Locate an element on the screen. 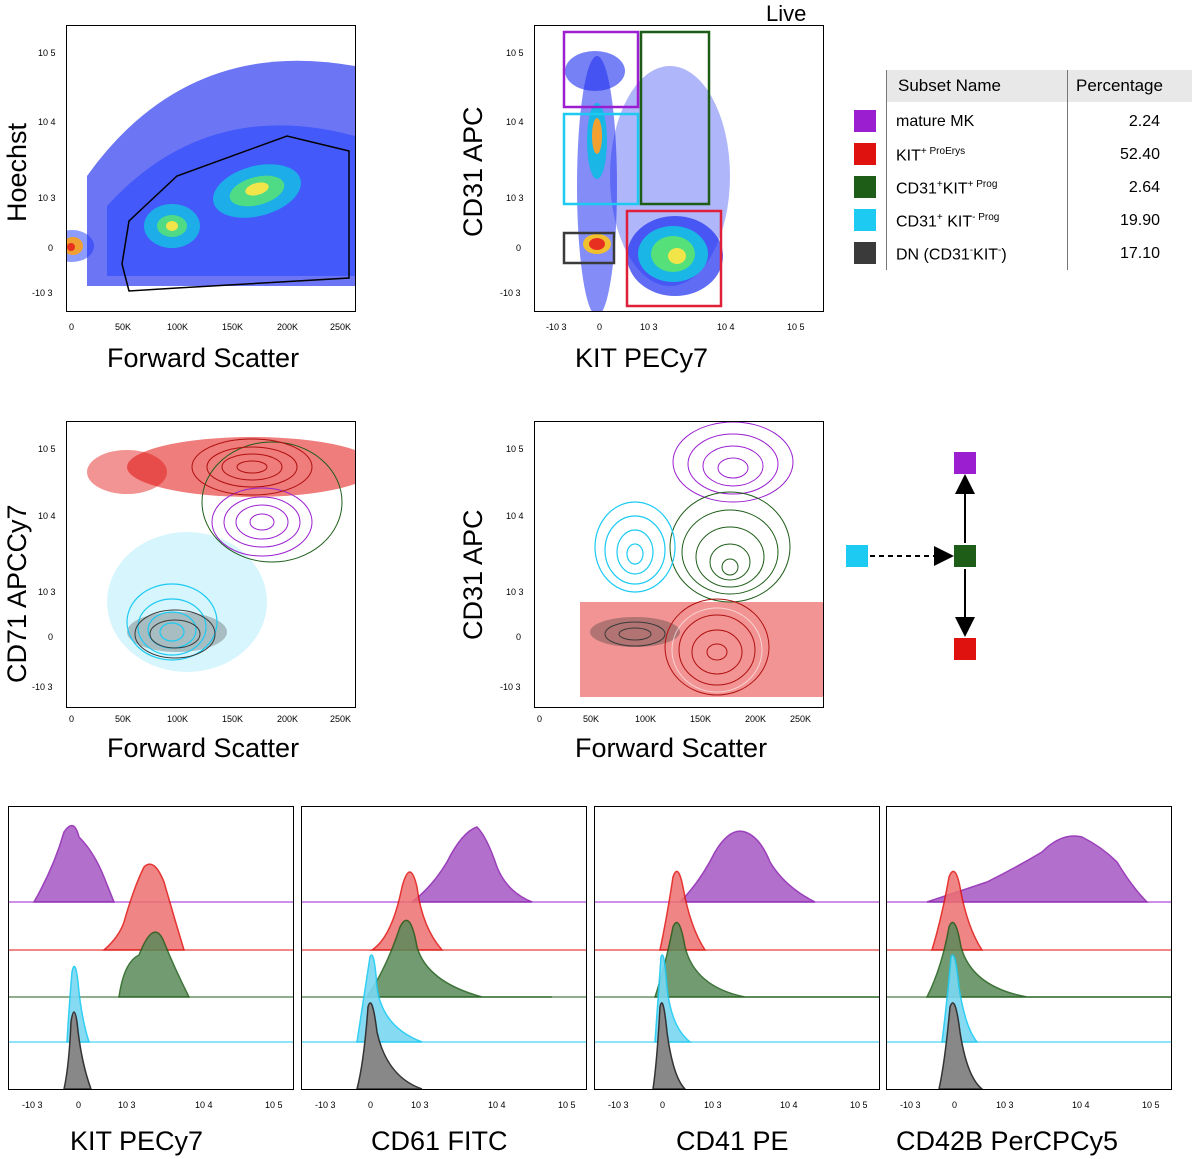 This screenshot has width=1192, height=1159. pathway-node-mk is located at coordinates (965, 463).